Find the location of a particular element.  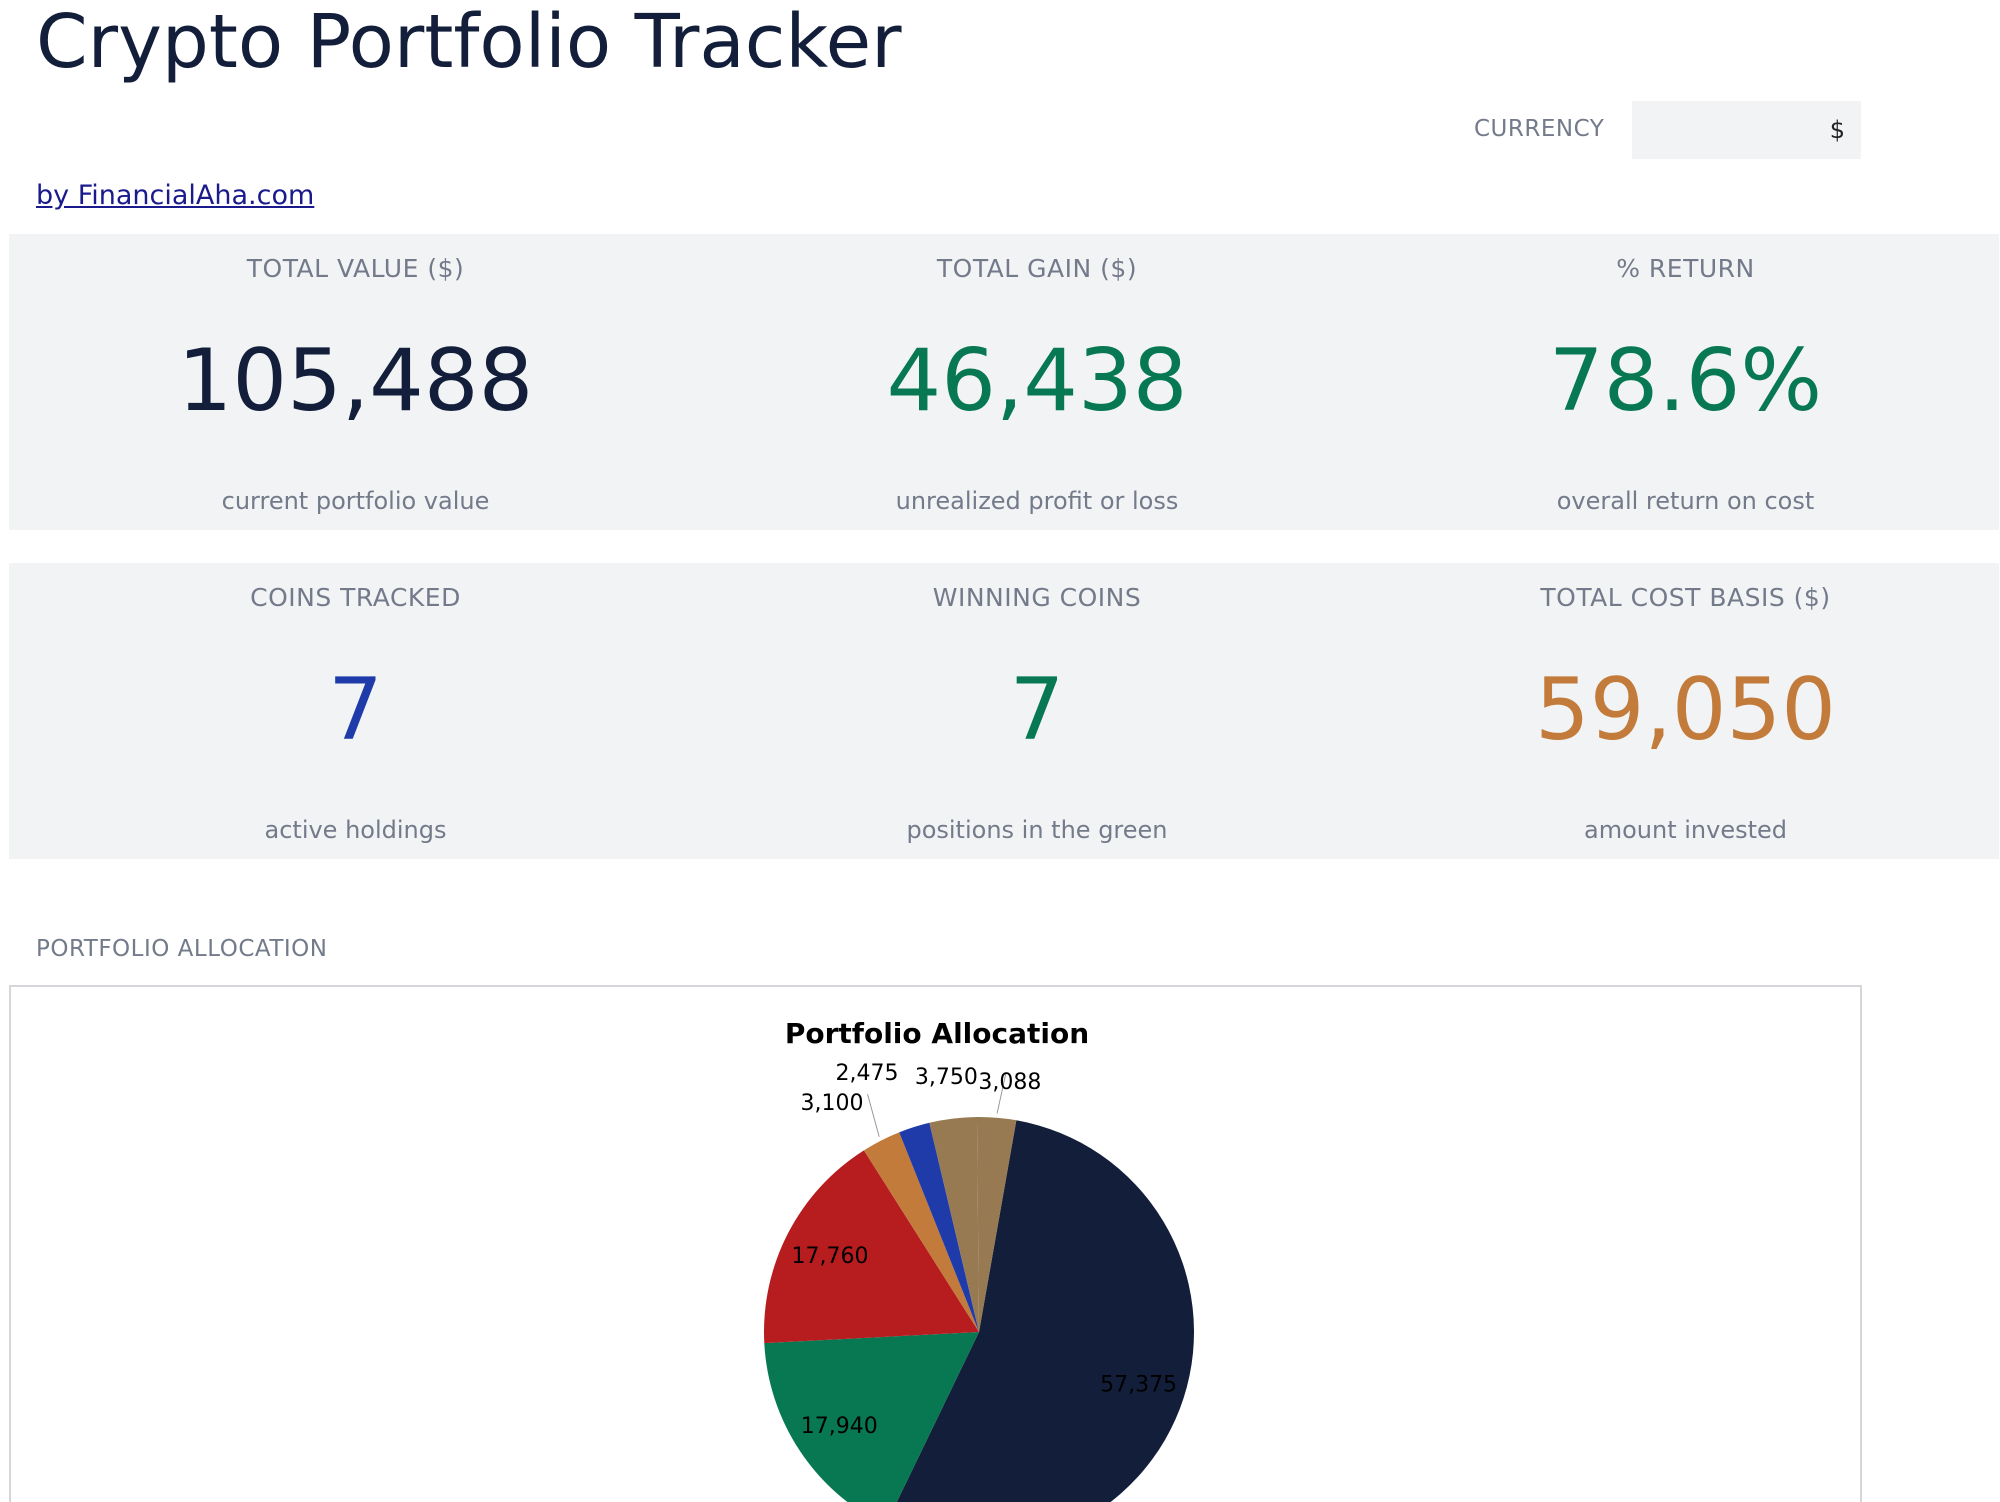

kpi-winning-coins: WINNING COINS 7 positions in the green is located at coordinates (1037, 711).